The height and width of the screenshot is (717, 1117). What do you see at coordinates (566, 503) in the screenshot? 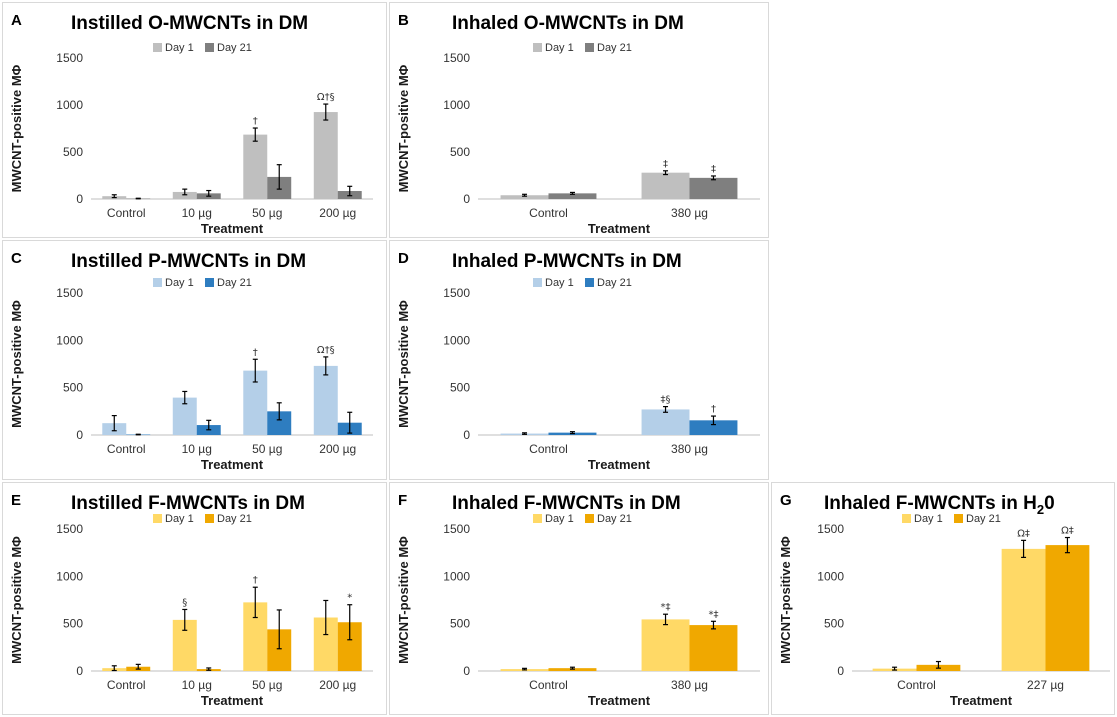
I see `chart-title-main: Inhaled F-MWCNTs in DM` at bounding box center [566, 503].